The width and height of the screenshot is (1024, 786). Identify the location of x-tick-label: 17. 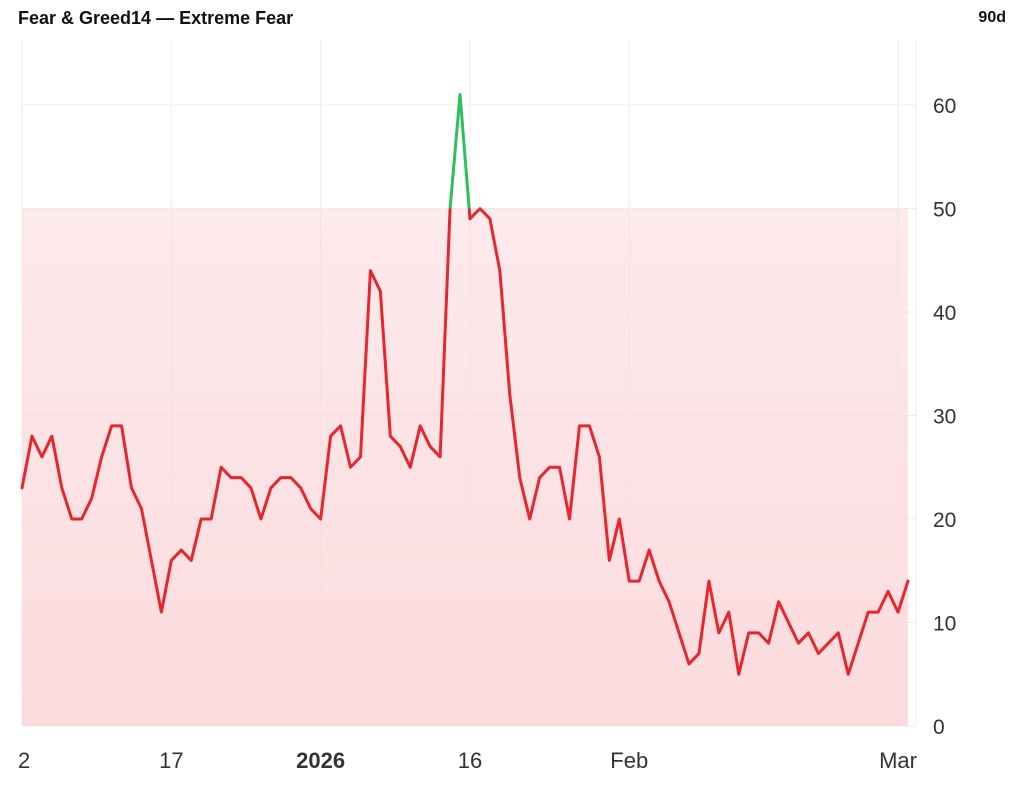
(171, 760).